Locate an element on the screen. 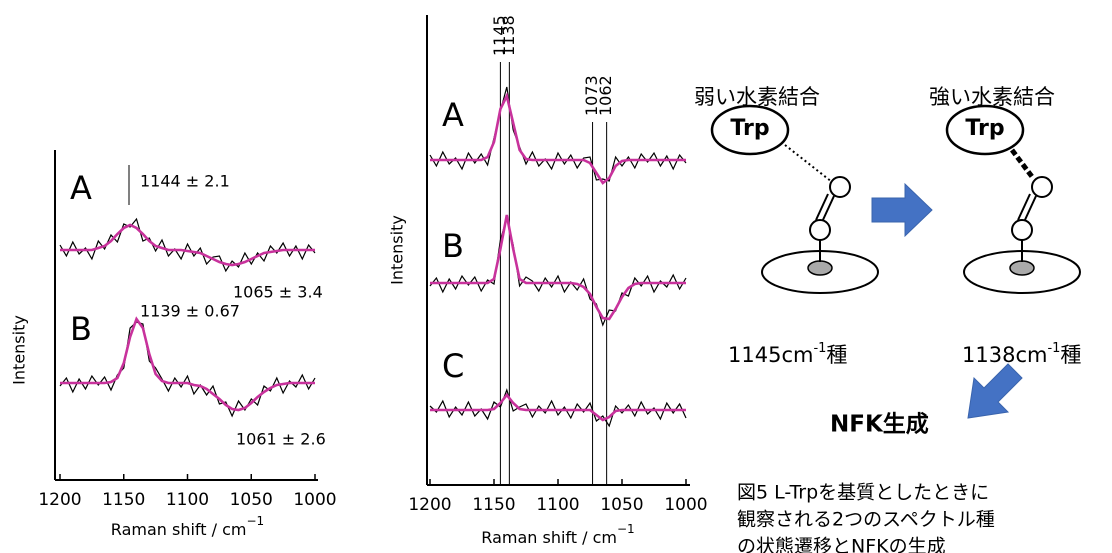 The height and width of the screenshot is (553, 1112). annotation: 1065 ± 3.4 is located at coordinates (278, 292).